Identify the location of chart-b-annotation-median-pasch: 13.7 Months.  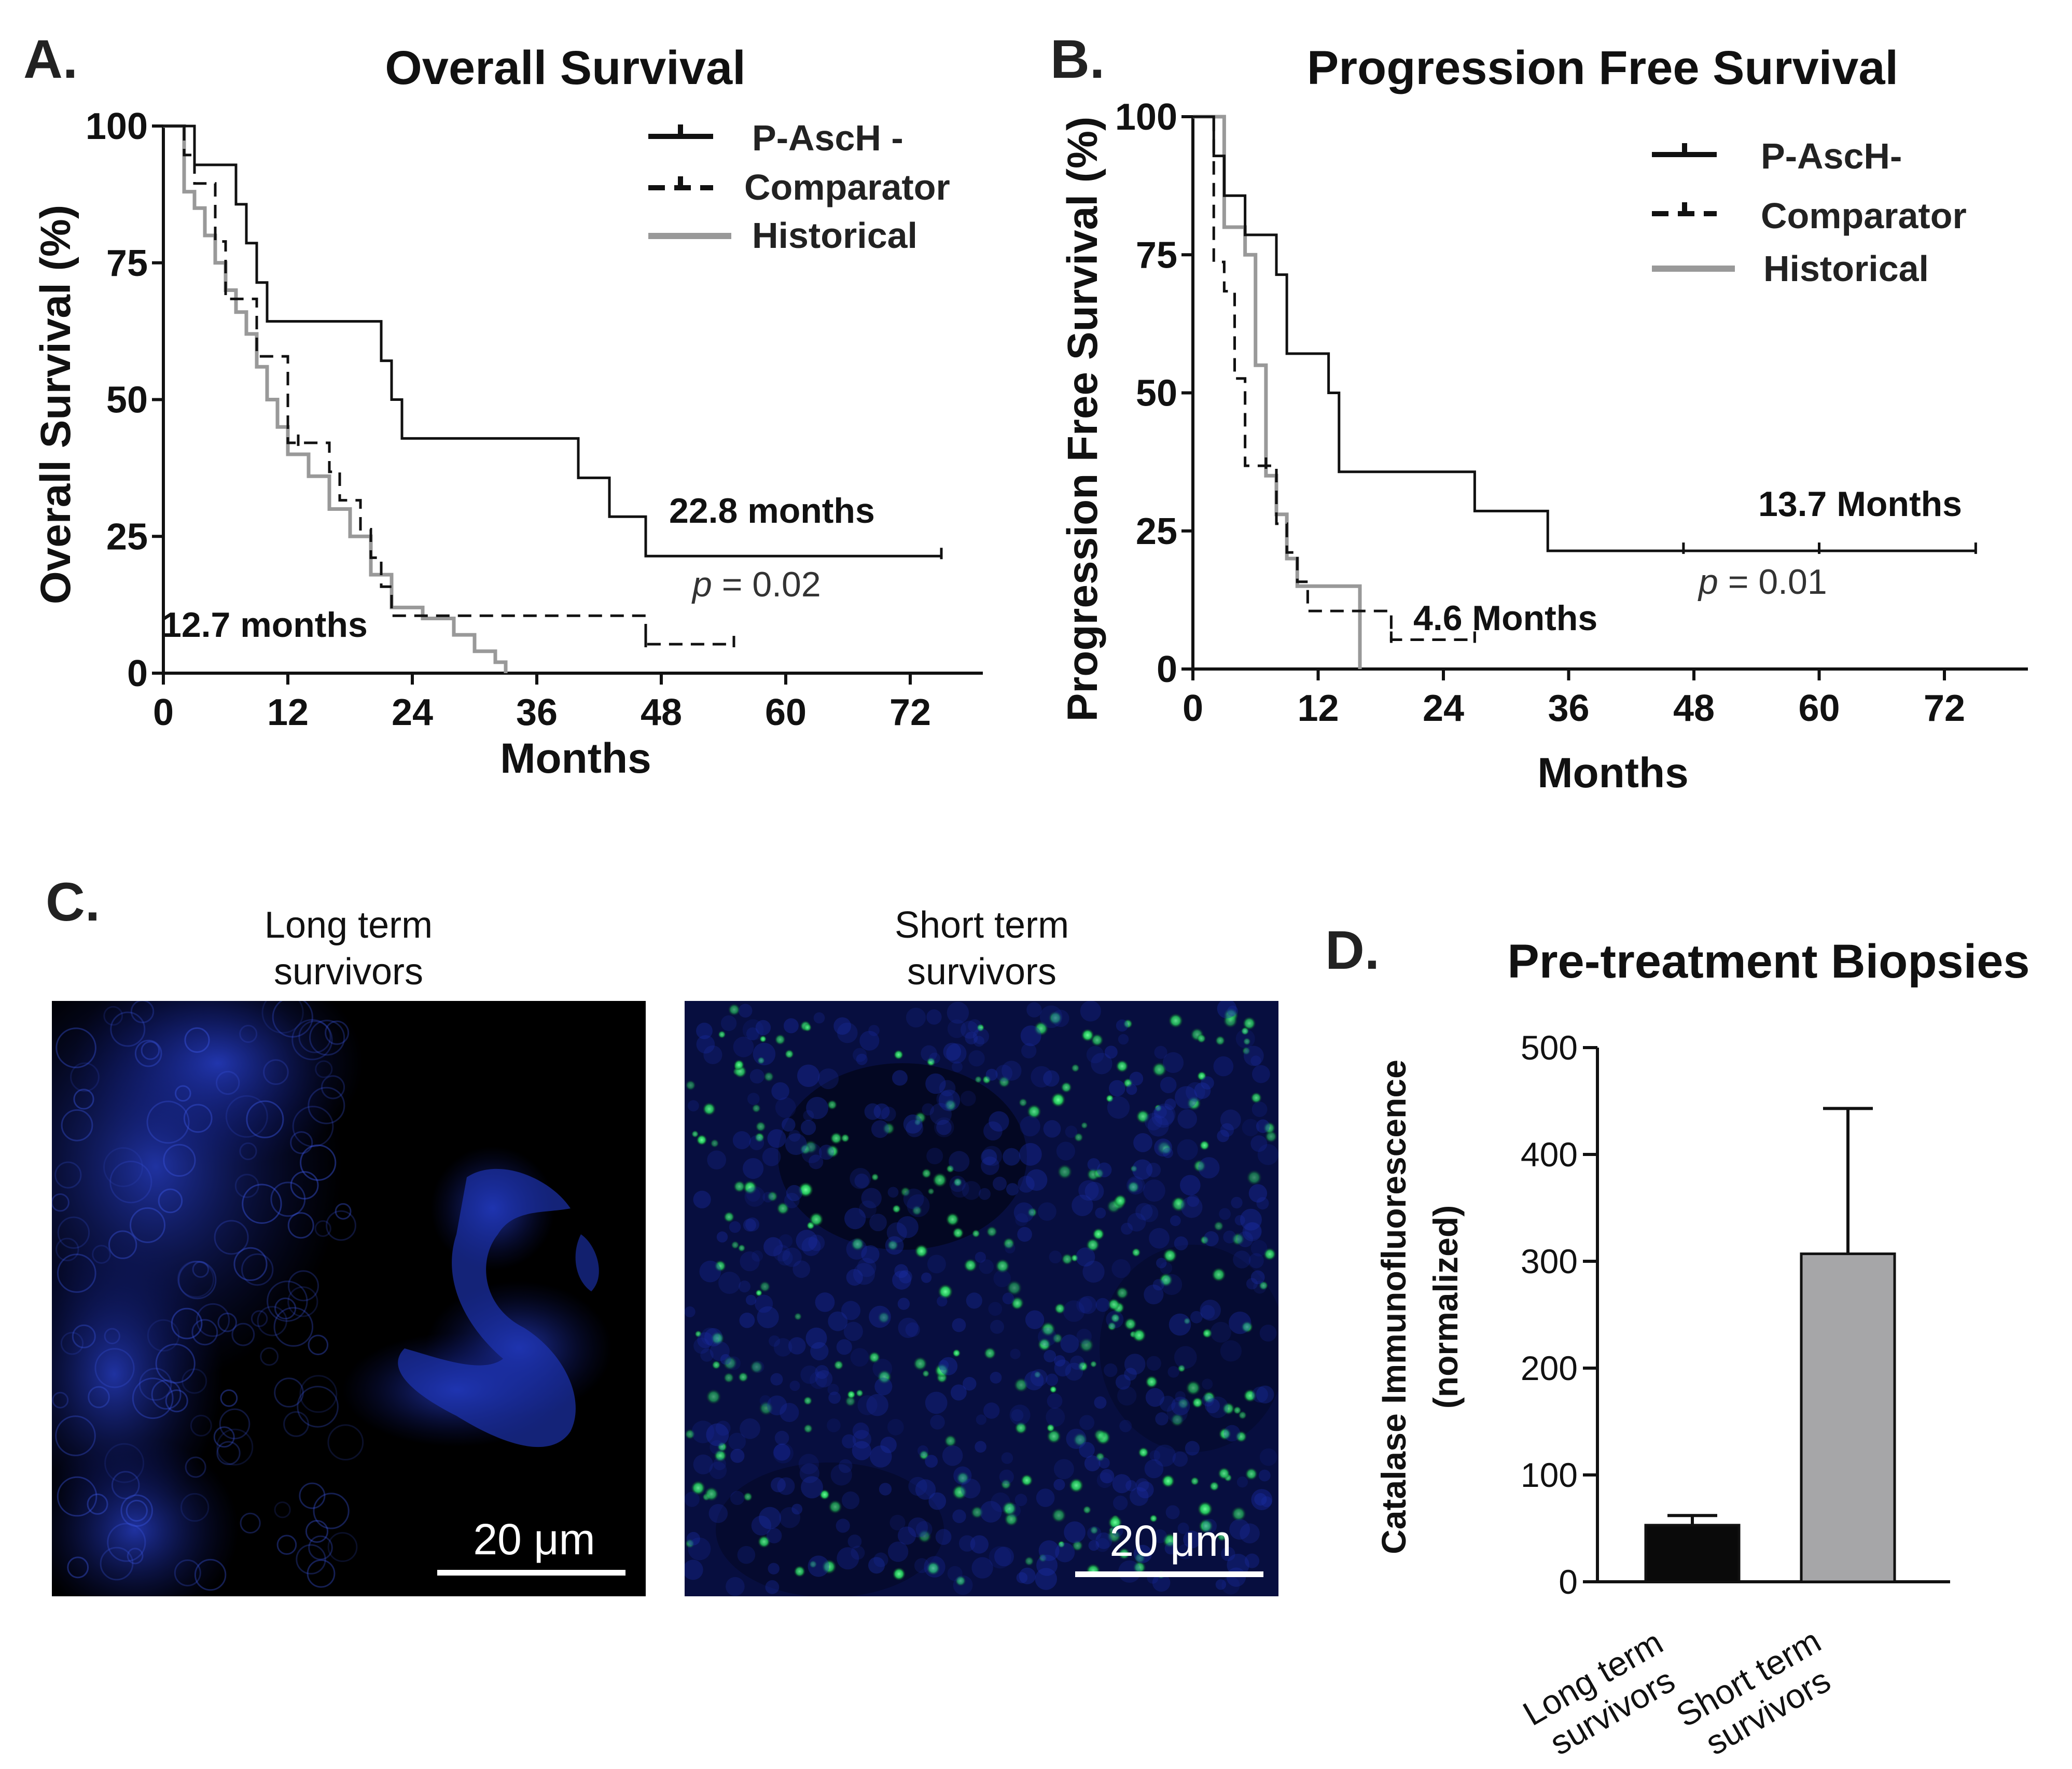
(1860, 504).